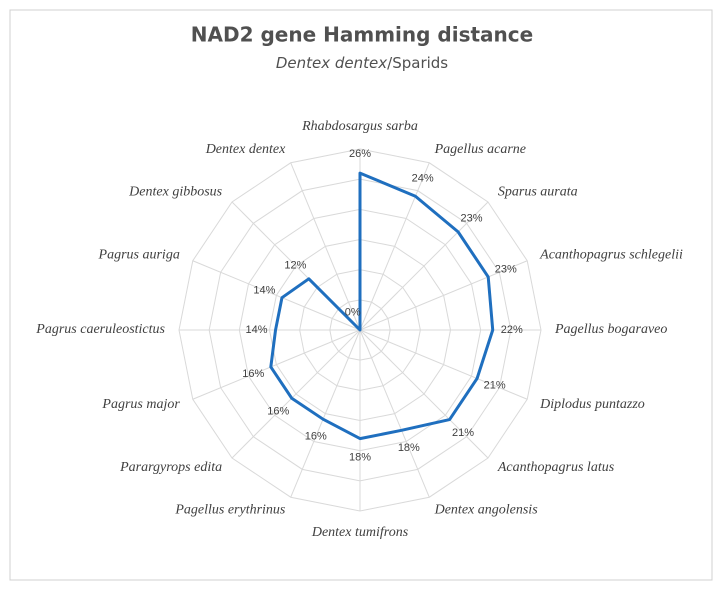  I want to click on radar-line, so click(382, 306).